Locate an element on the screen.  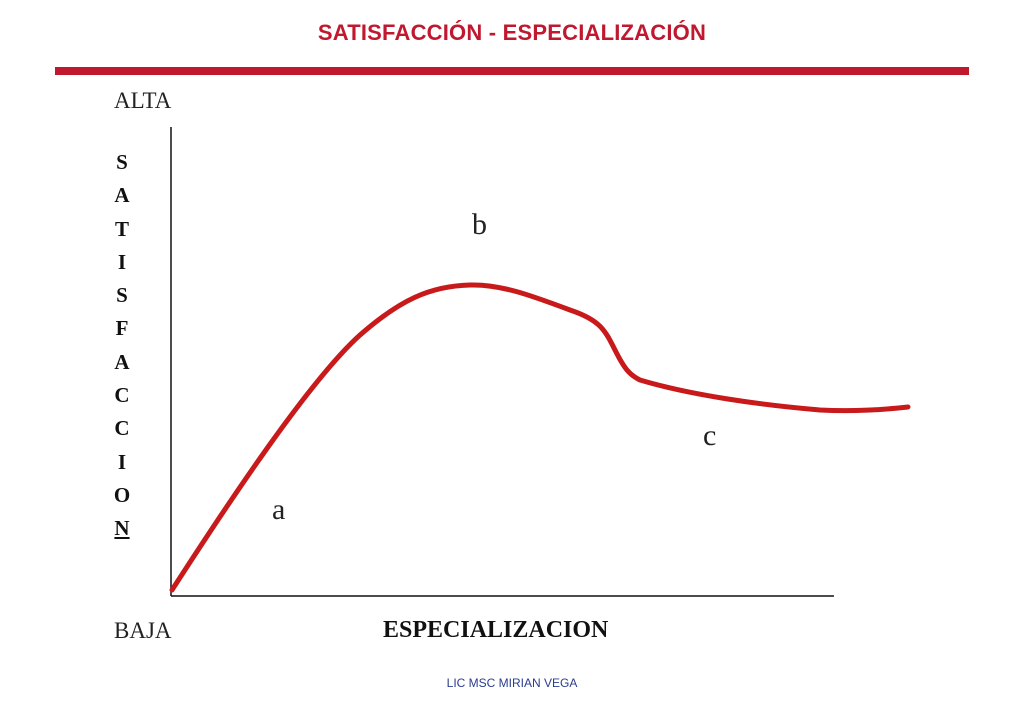
y-axis-title-letter: N is located at coordinates (122, 528).